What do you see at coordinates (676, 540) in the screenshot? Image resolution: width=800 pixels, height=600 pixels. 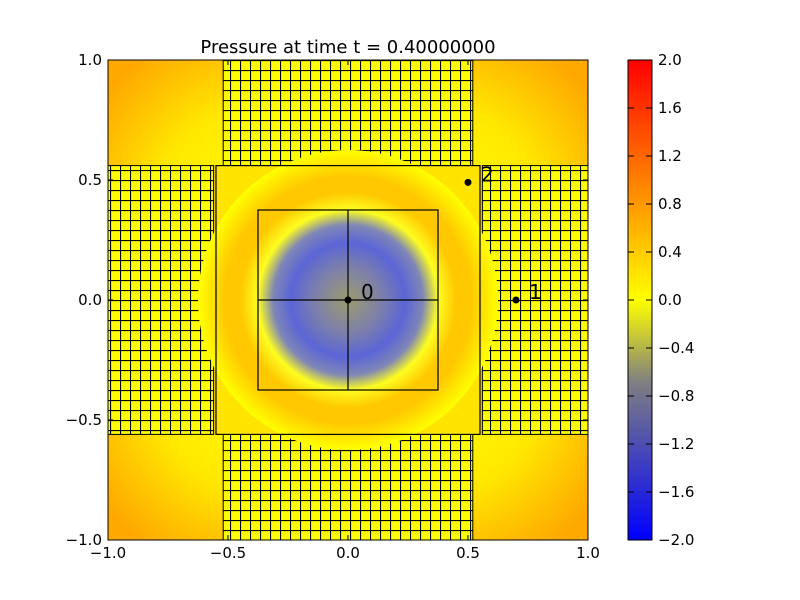 I see `colorbar-tick-label: −2.0` at bounding box center [676, 540].